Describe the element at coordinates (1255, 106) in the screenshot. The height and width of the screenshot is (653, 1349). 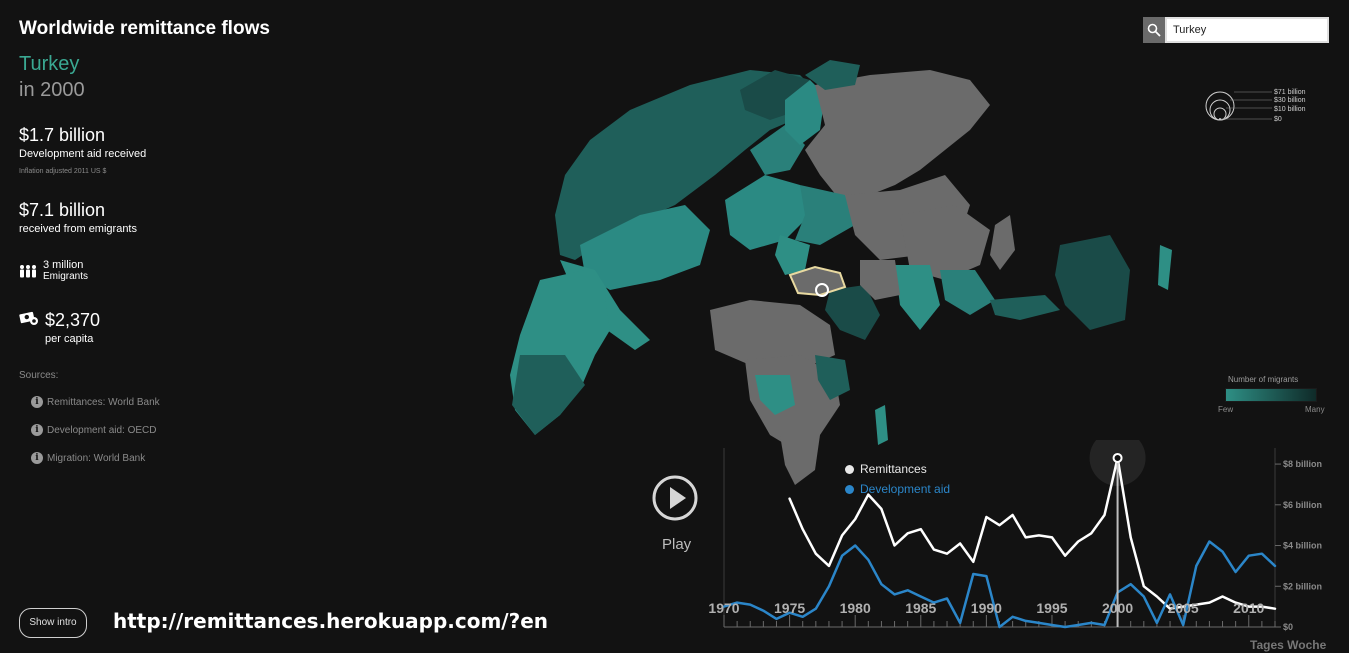
I see `bubble-size-legend: $71 billion $30 billion $10 billion $0` at that location.